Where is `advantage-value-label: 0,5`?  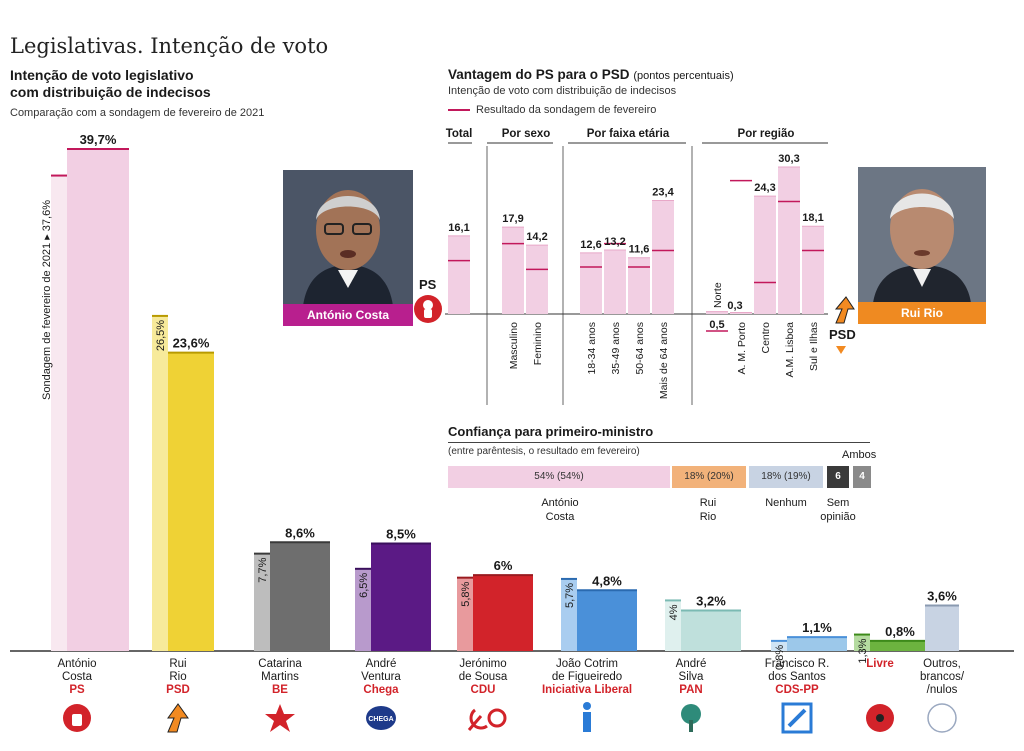 advantage-value-label: 0,5 is located at coordinates (716, 325).